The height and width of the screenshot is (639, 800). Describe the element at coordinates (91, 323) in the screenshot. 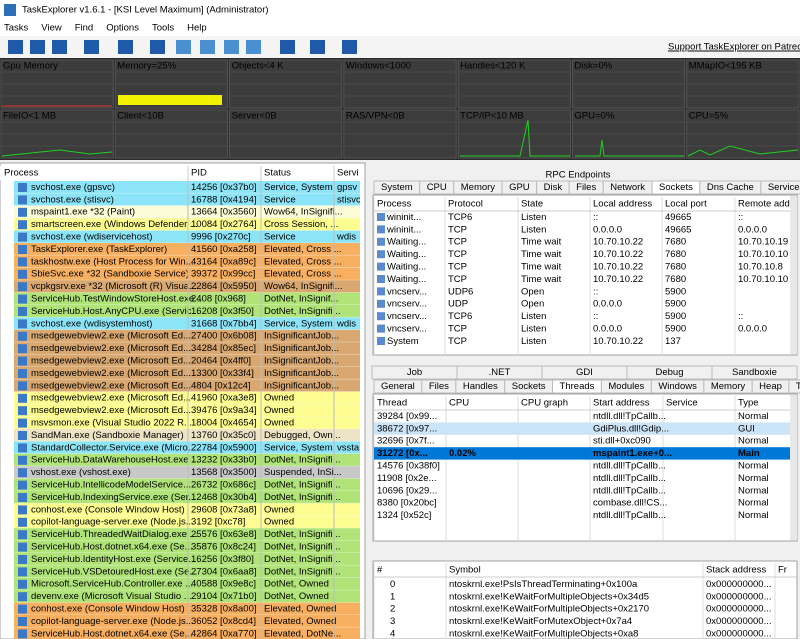

I see `process-cell: svchost.exe (wdisystemhost)` at that location.